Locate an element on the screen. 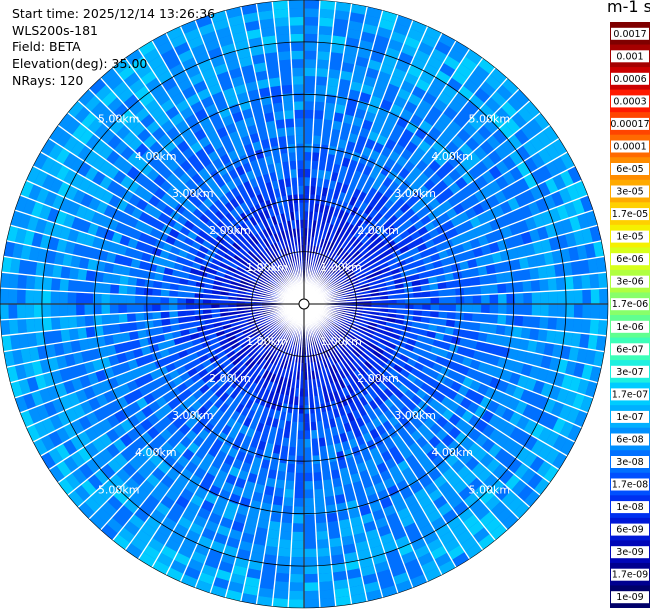 Image resolution: width=650 pixels, height=610 pixels. elevation-label: Elevation(deg): 35.00 is located at coordinates (80, 63).